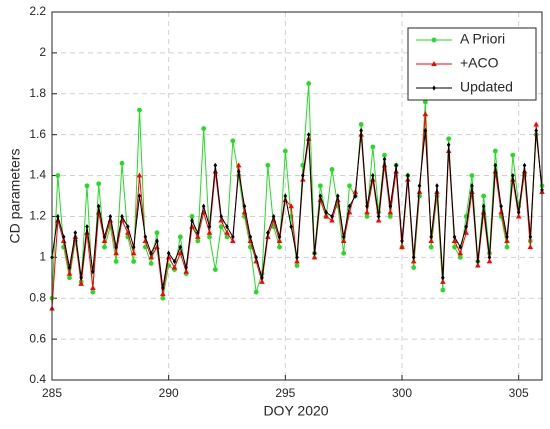 The width and height of the screenshot is (550, 429). What do you see at coordinates (37, 11) in the screenshot?
I see `y-tick-label: 2.2` at bounding box center [37, 11].